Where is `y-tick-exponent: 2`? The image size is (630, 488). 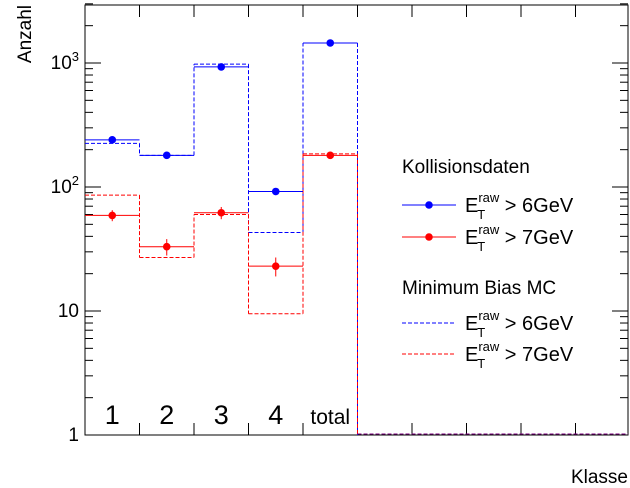
y-tick-exponent: 2 is located at coordinates (75, 180).